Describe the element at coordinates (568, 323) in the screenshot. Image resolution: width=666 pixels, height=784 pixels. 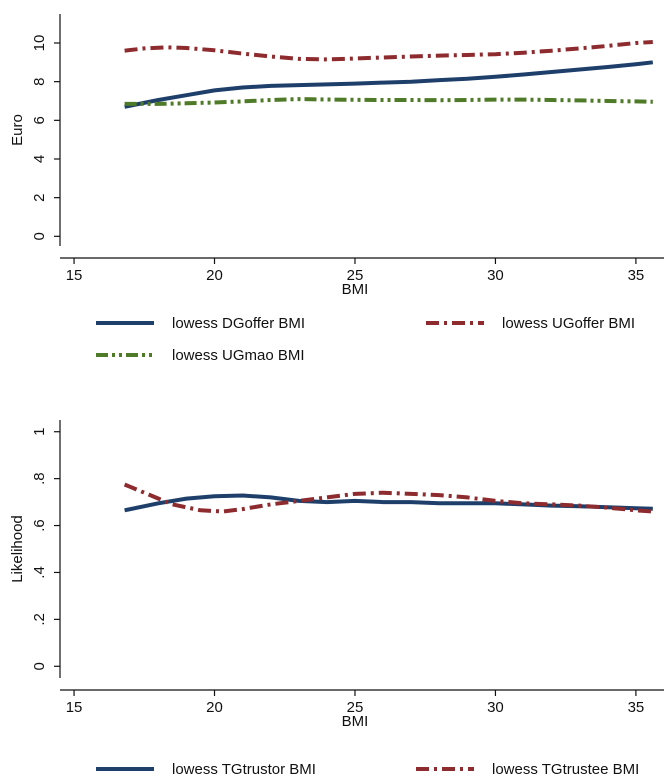
I see `legend-label: lowess UGoffer BMI` at that location.